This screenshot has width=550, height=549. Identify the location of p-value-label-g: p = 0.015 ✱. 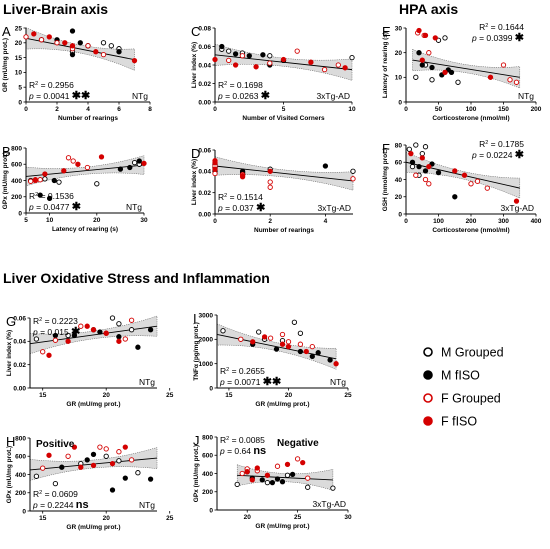
(56, 332).